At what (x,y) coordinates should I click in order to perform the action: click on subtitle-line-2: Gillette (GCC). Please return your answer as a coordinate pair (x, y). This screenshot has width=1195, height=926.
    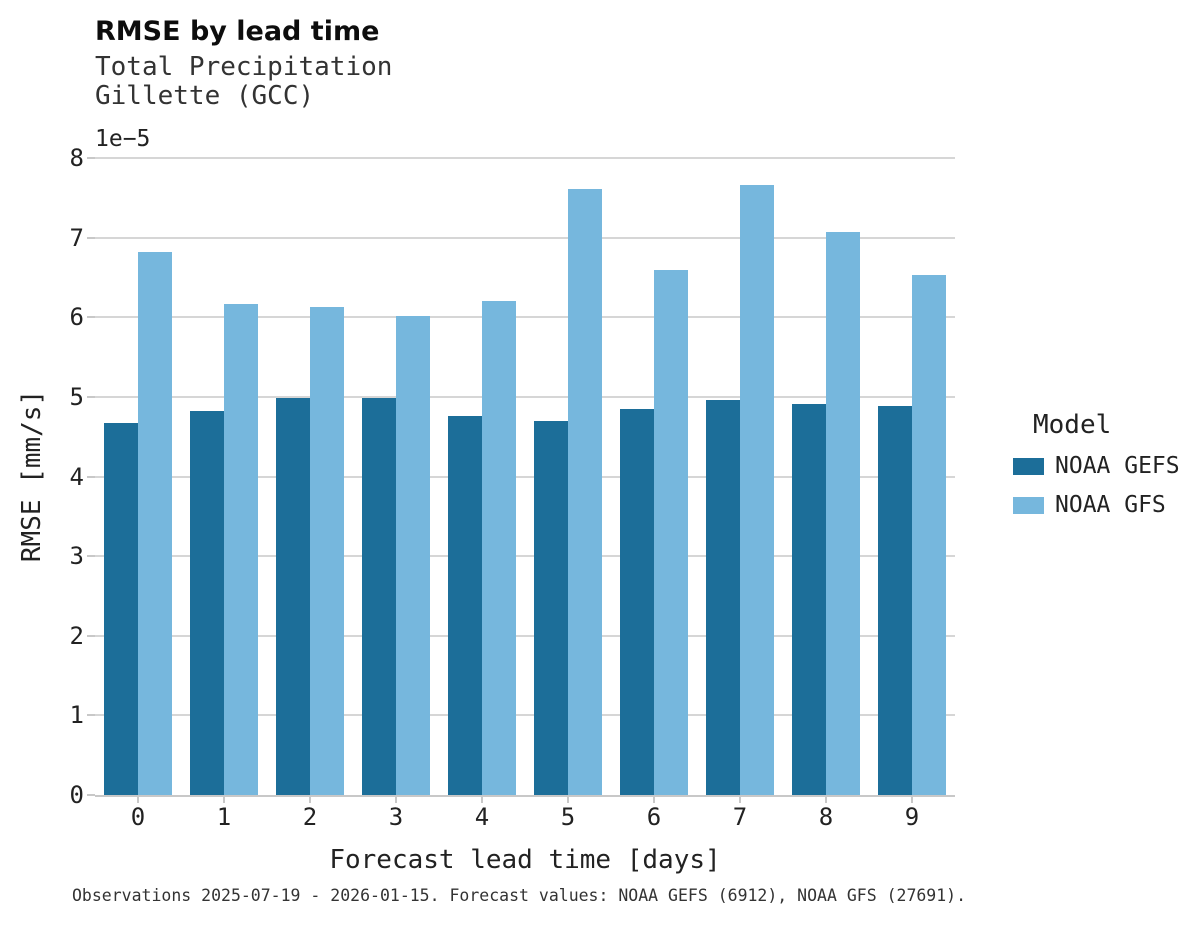
    Looking at the image, I should click on (205, 96).